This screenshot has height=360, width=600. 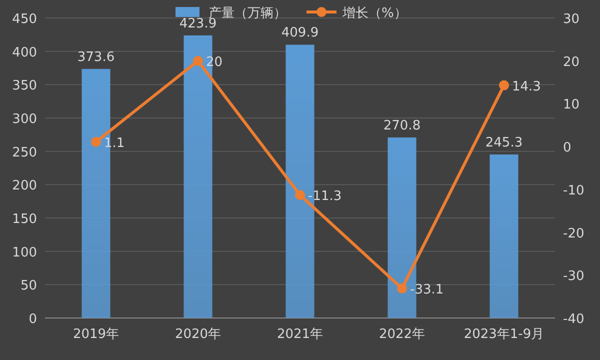 I want to click on y-tick-label: 200, so click(x=24, y=186).